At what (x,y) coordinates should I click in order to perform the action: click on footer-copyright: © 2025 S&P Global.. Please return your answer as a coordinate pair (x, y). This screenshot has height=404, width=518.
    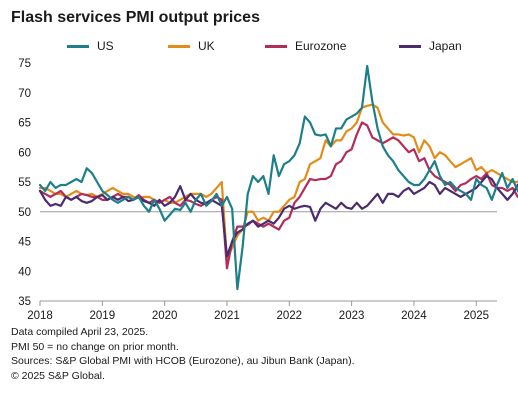
    Looking at the image, I should click on (58, 375).